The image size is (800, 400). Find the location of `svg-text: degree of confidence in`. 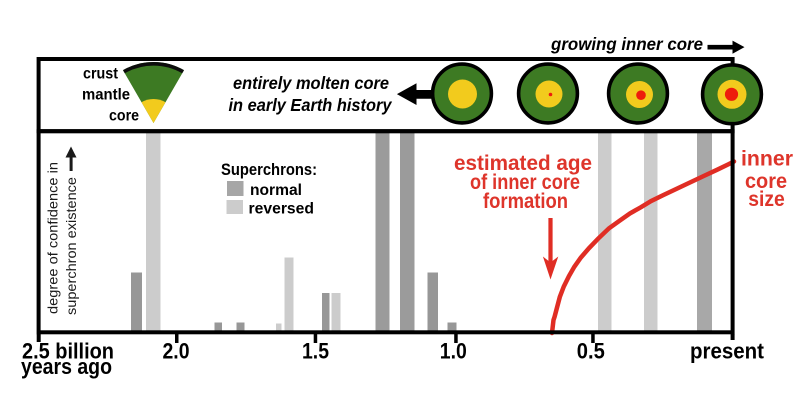

svg-text: degree of confidence in is located at coordinates (53, 238).